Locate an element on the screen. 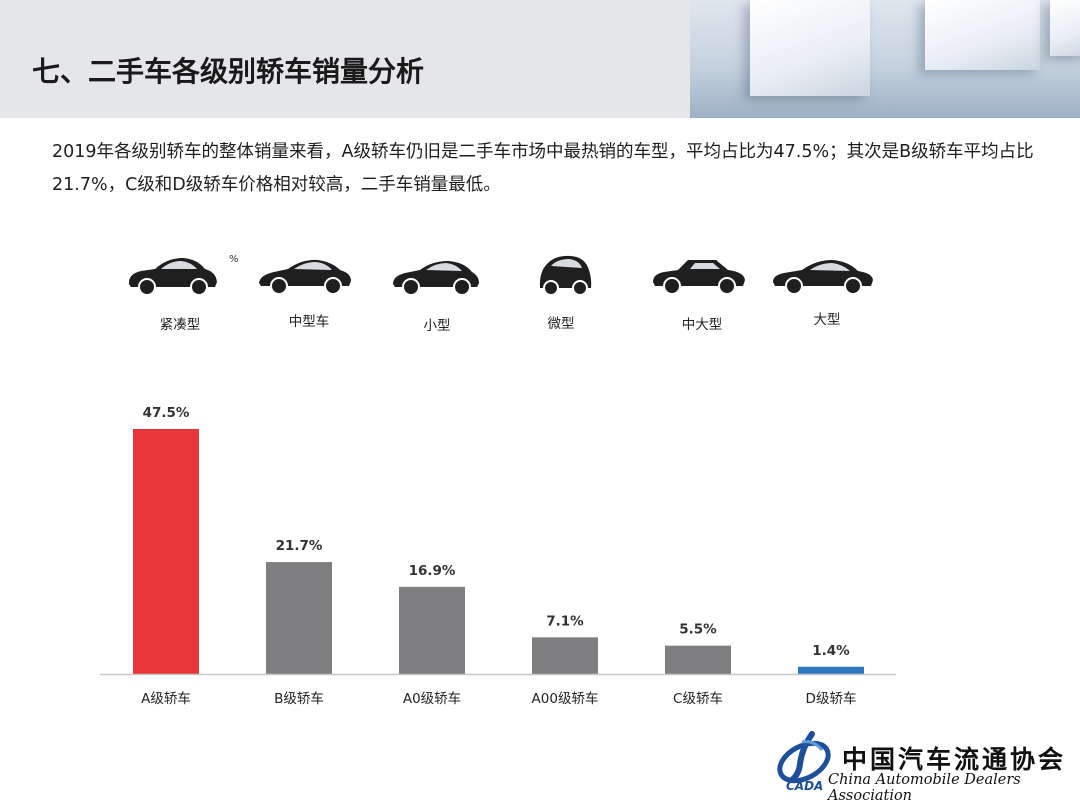 The height and width of the screenshot is (804, 1080). data-label: 7.1% is located at coordinates (565, 621).